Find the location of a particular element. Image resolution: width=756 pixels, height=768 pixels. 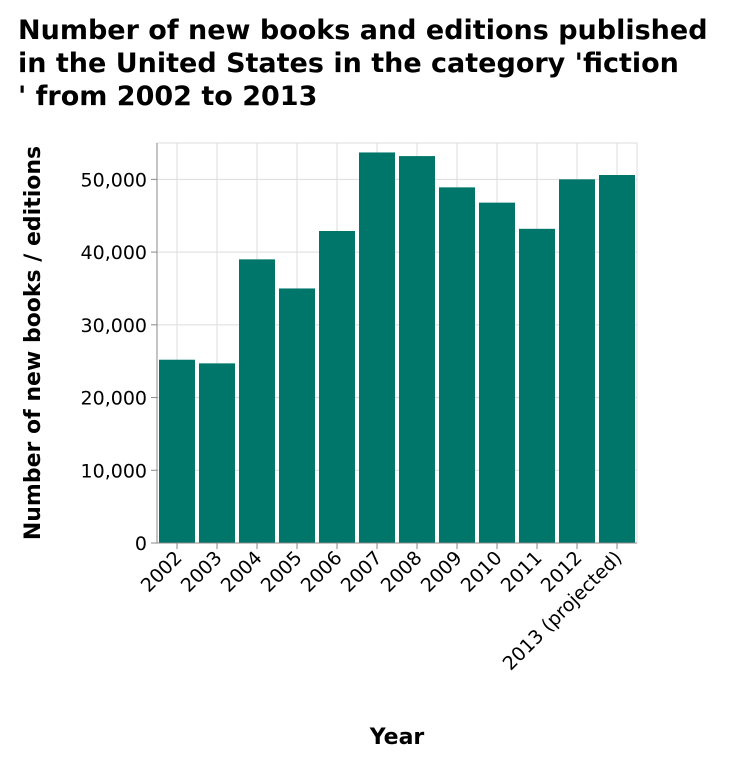

chart-title-line-3: ' from 2002 to 2013 is located at coordinates (168, 96).